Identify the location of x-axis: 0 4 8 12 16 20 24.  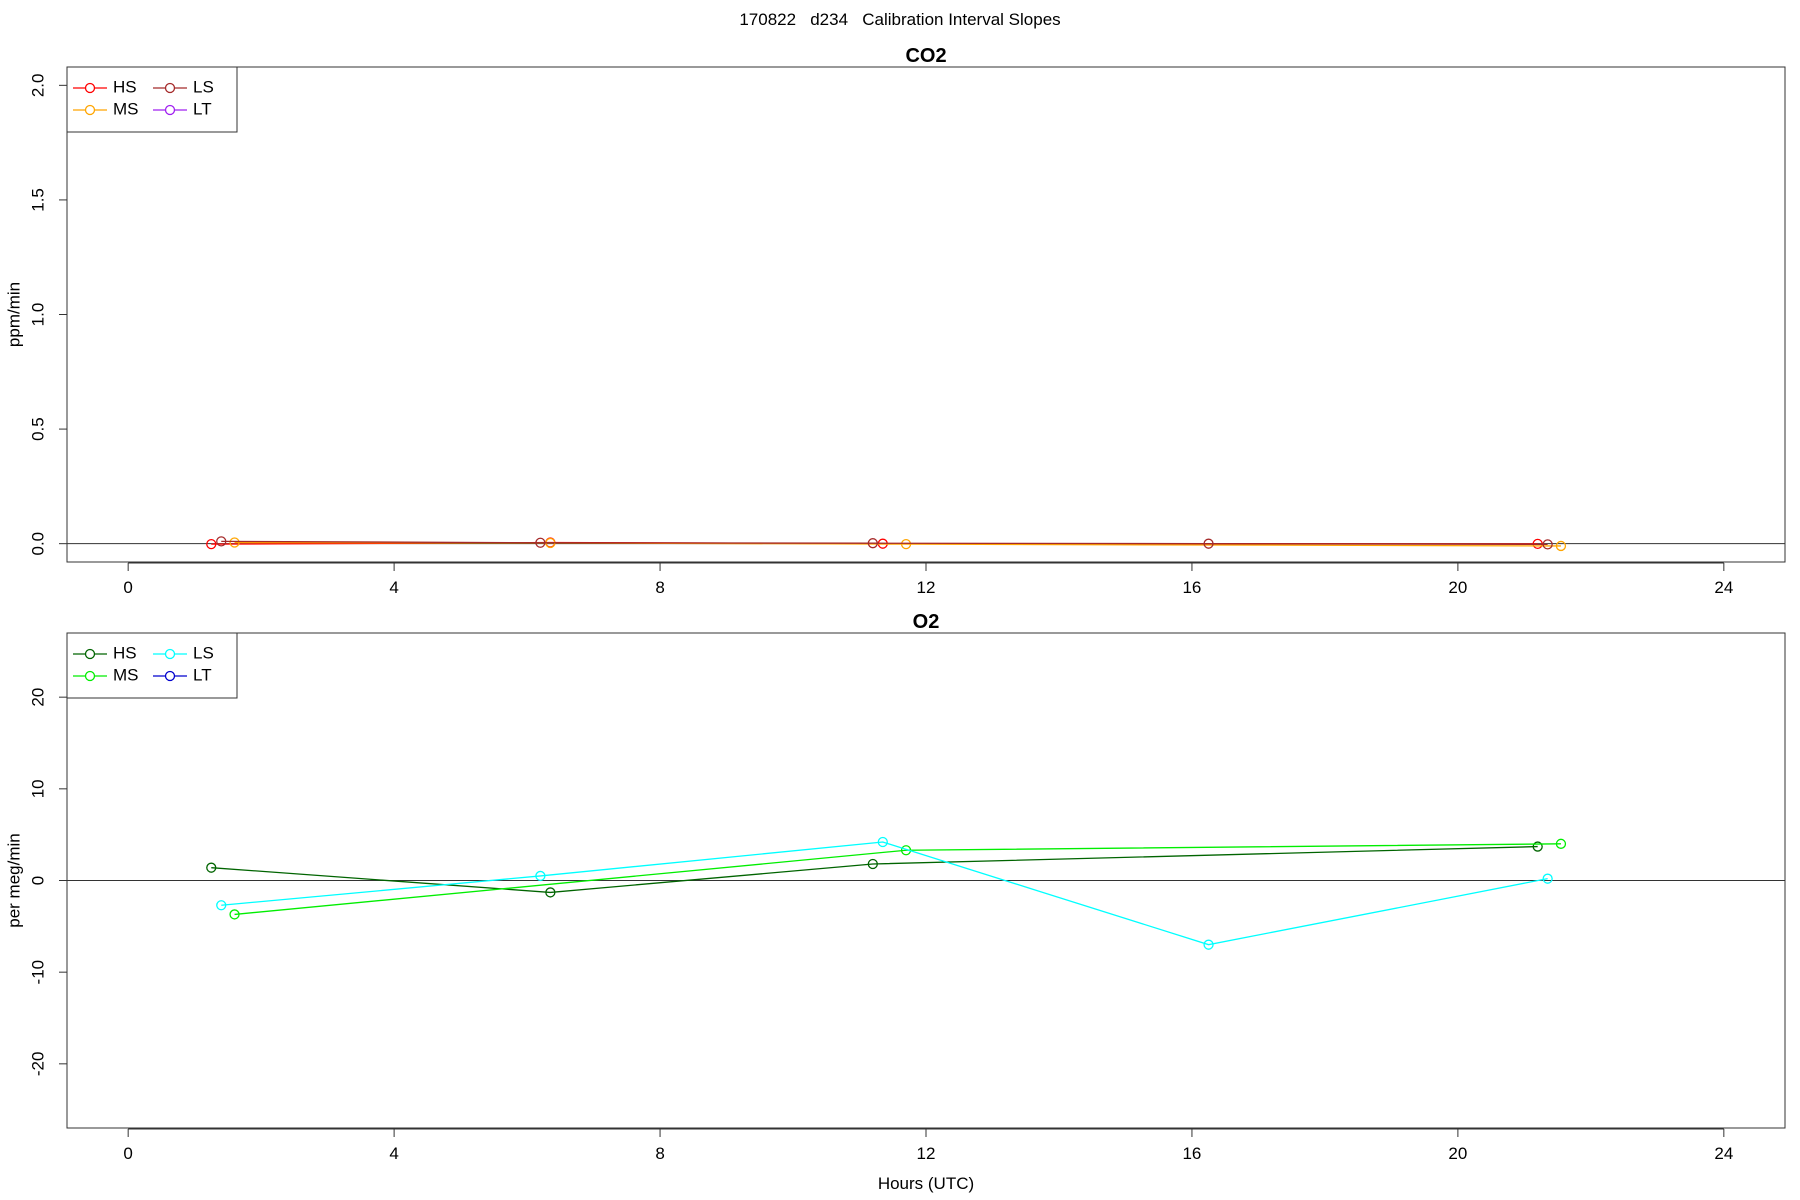
(928, 579).